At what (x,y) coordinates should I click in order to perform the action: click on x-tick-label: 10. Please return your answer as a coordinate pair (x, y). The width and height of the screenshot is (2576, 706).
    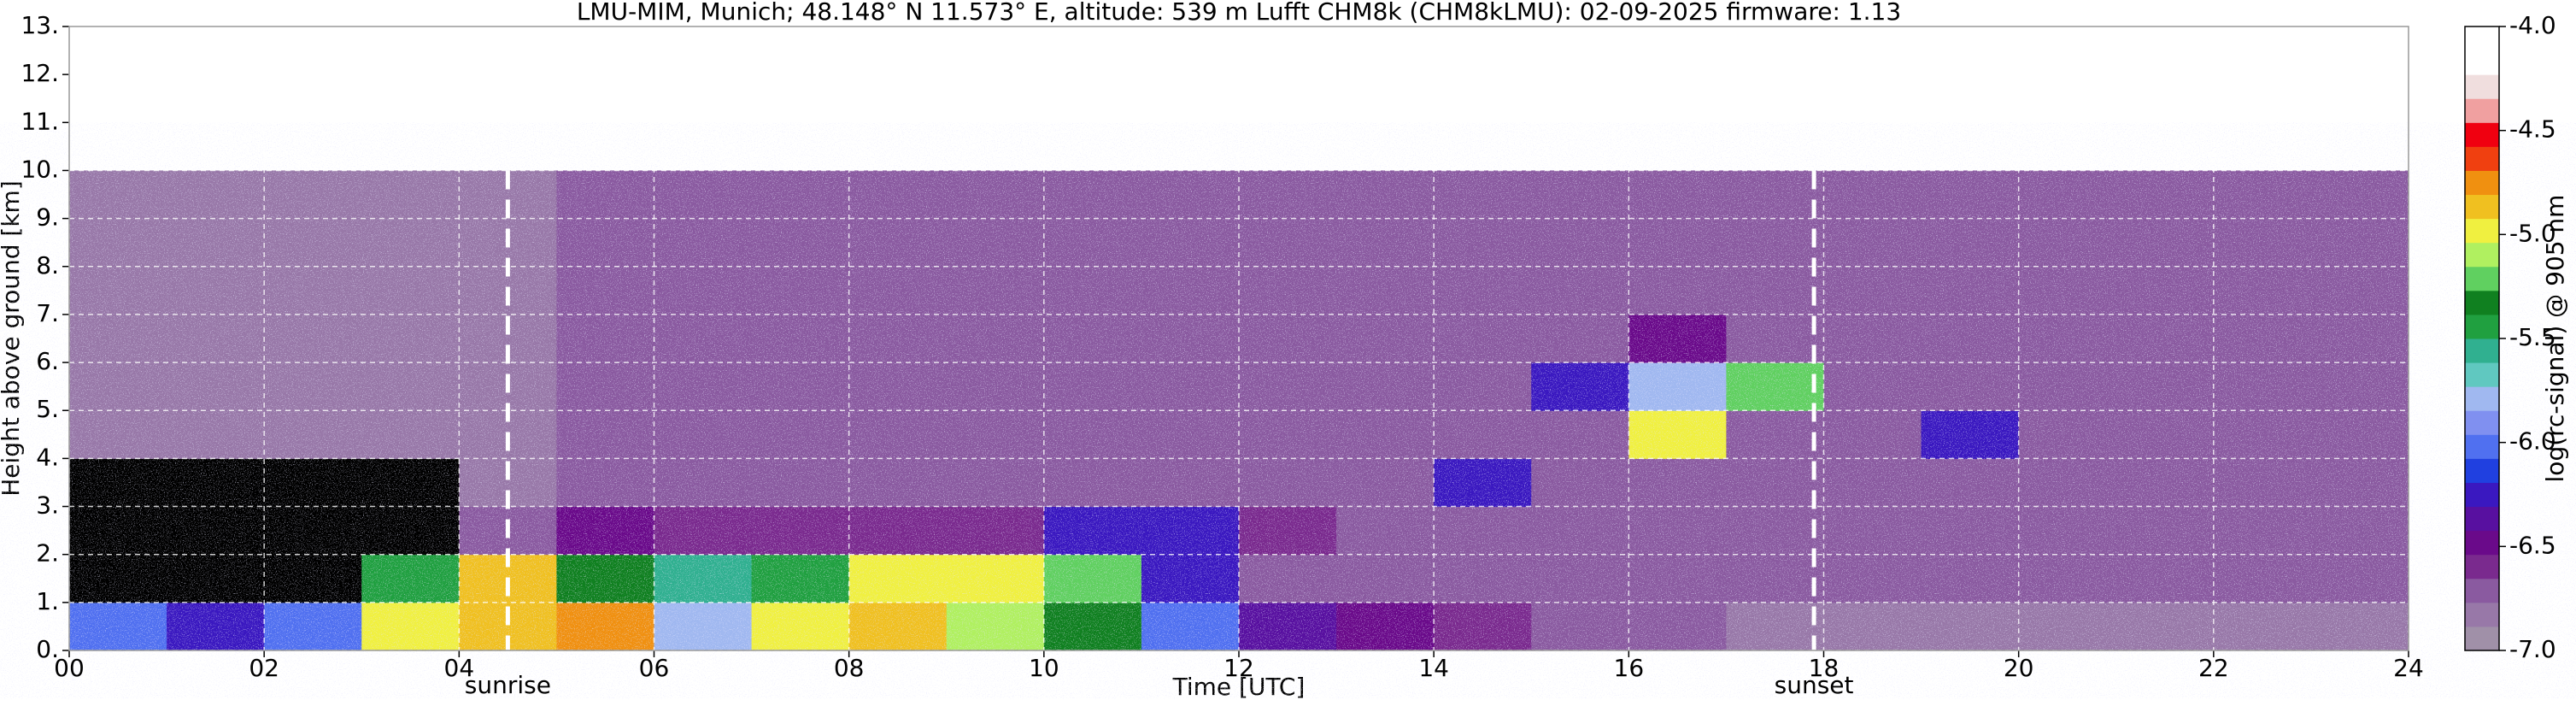
    Looking at the image, I should click on (1044, 668).